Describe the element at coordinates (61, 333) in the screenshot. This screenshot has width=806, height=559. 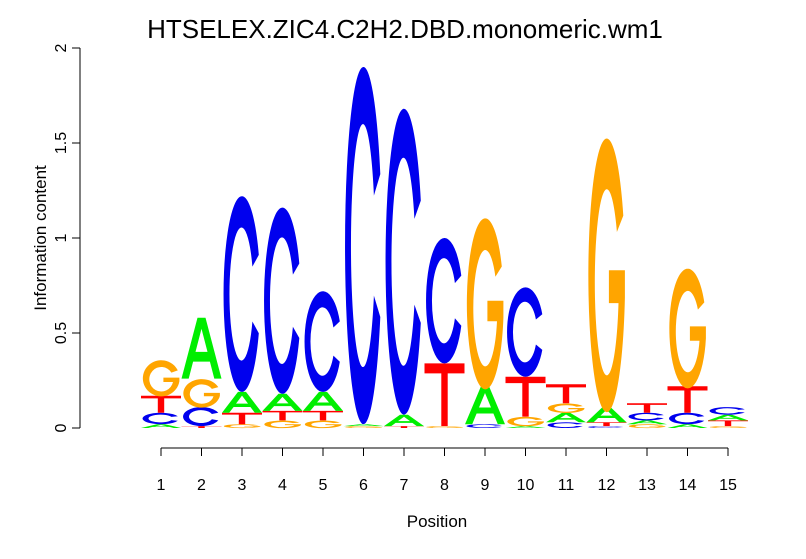
I see `y-tick-label: 0.5` at that location.